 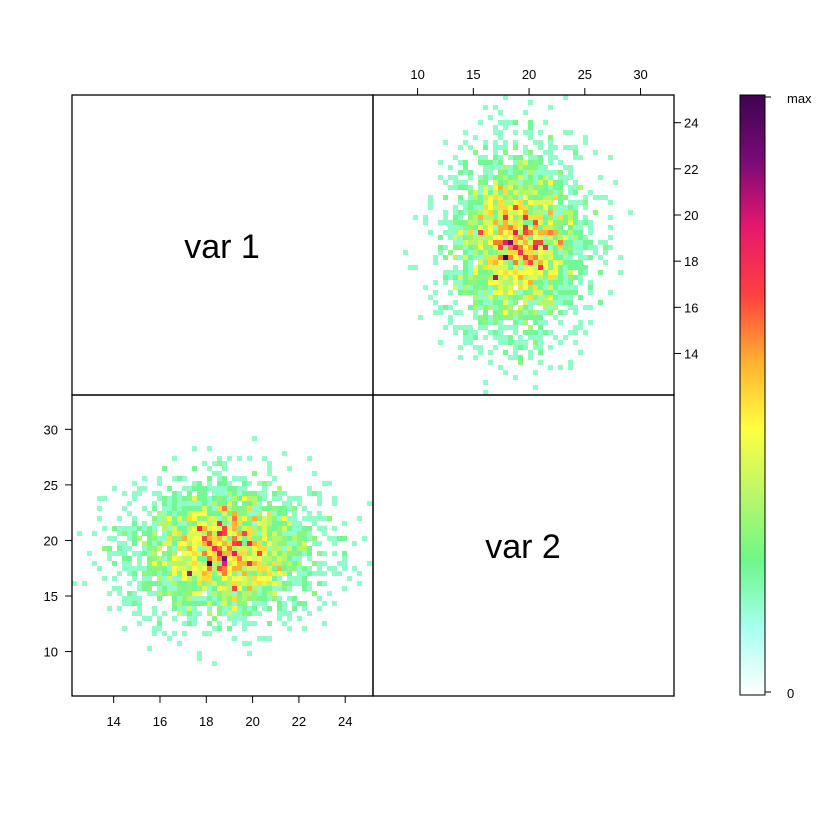 What do you see at coordinates (252, 721) in the screenshot?
I see `axis-tick-label: 20` at bounding box center [252, 721].